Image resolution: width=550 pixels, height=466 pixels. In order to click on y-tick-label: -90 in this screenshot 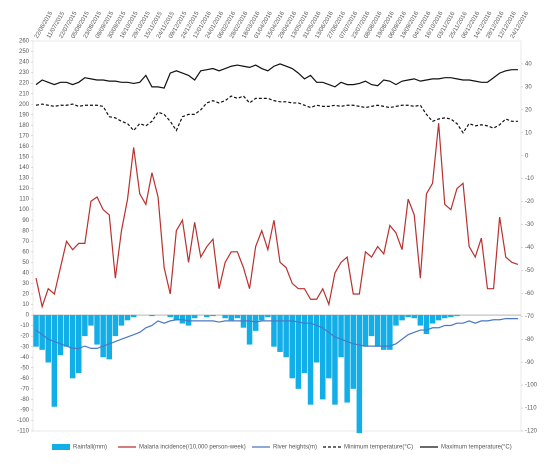, I will do `click(24, 410)`.